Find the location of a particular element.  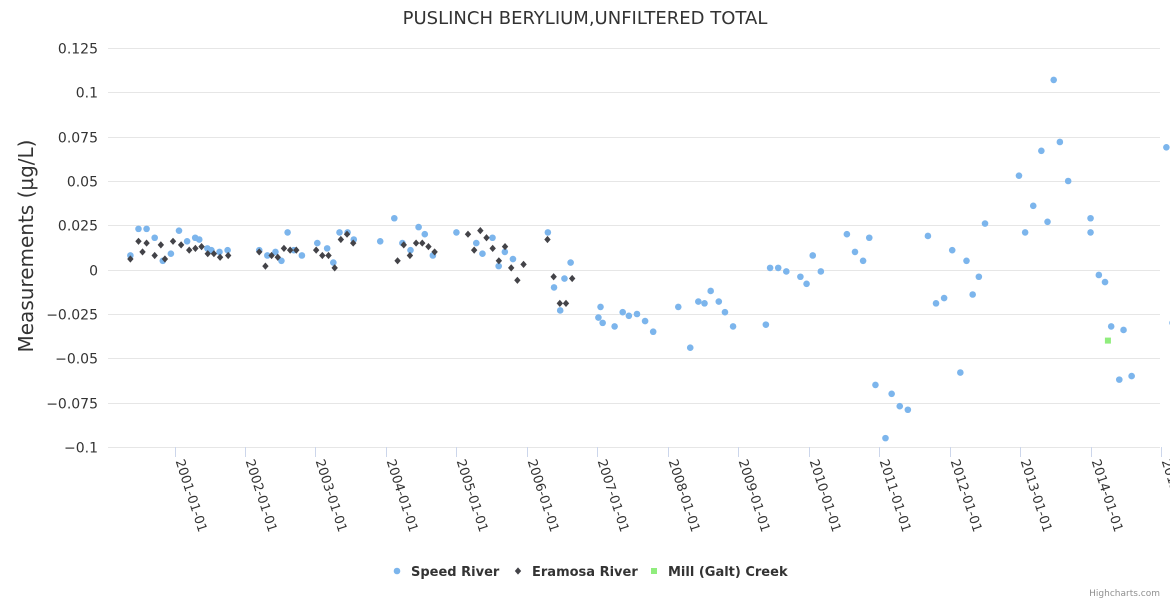

legend-item: Eramosa River is located at coordinates (576, 572).